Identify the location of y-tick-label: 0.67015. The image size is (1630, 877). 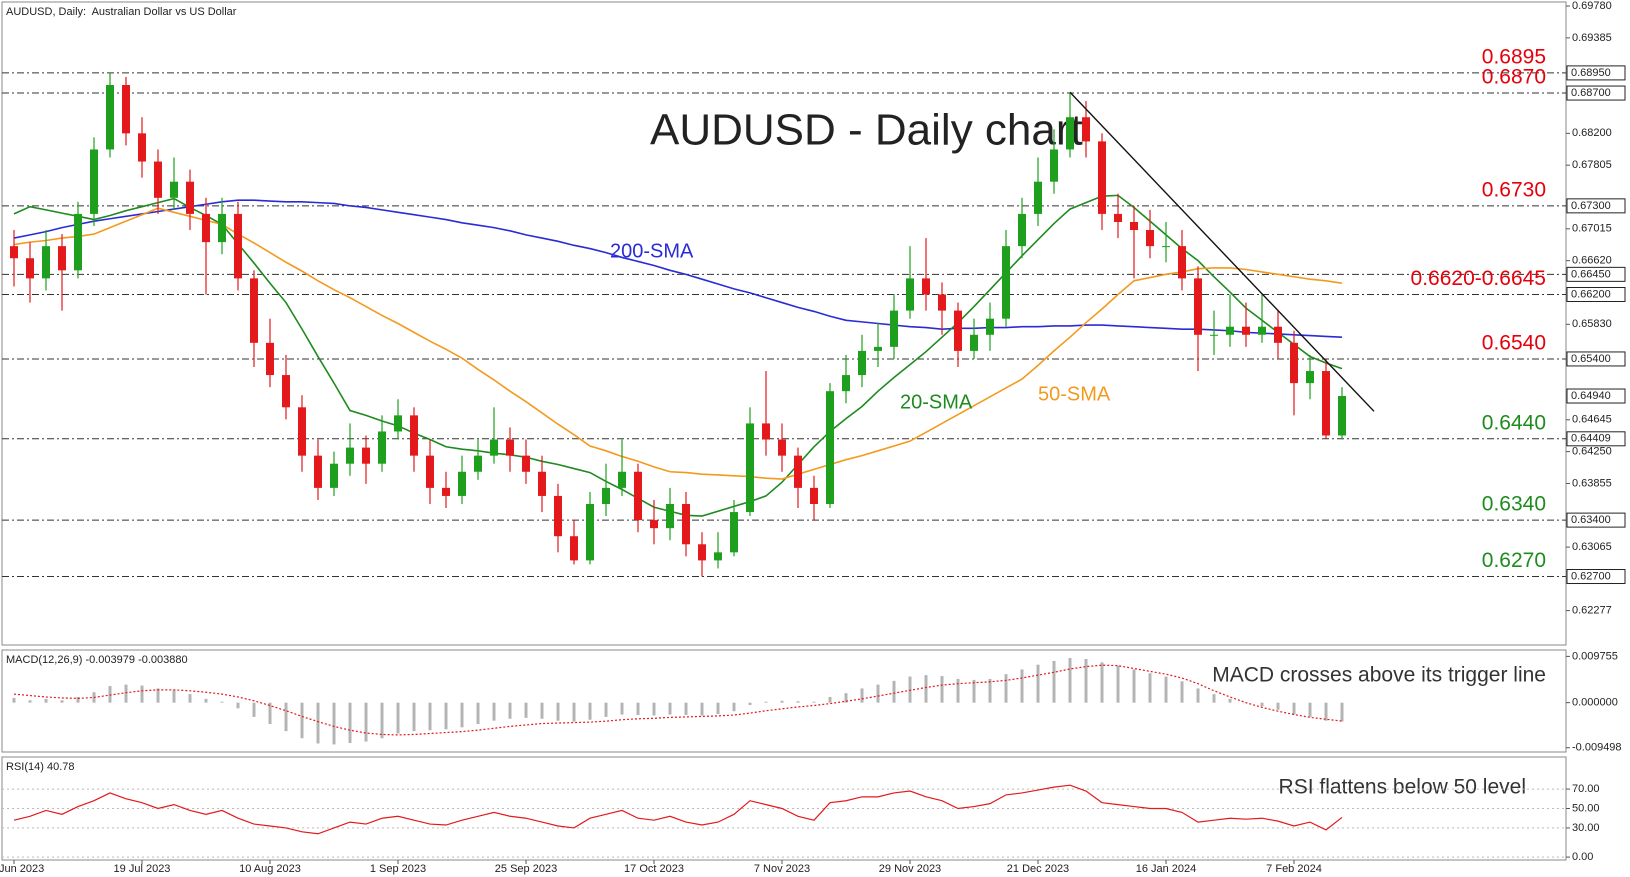
(1592, 229).